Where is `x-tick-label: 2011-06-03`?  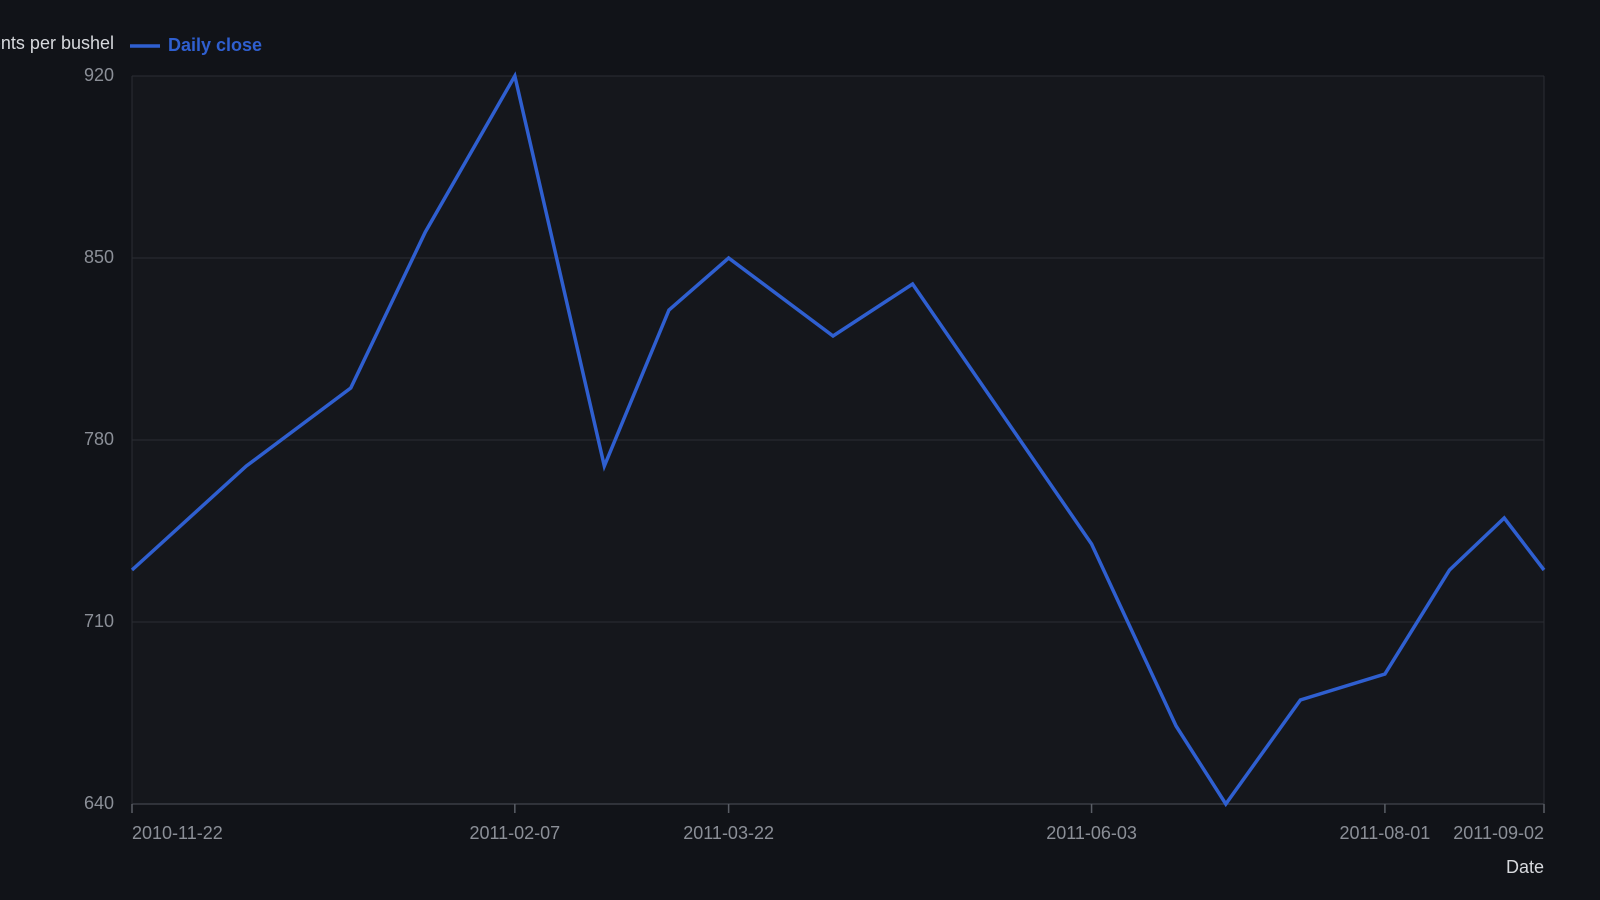 x-tick-label: 2011-06-03 is located at coordinates (1091, 833).